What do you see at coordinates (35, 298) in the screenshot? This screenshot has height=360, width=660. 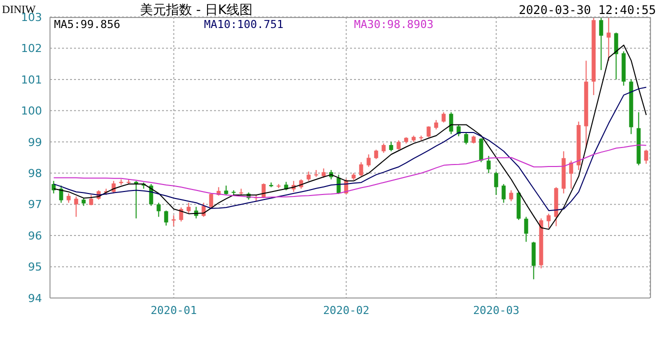 I see `y-tick-label: 94` at bounding box center [35, 298].